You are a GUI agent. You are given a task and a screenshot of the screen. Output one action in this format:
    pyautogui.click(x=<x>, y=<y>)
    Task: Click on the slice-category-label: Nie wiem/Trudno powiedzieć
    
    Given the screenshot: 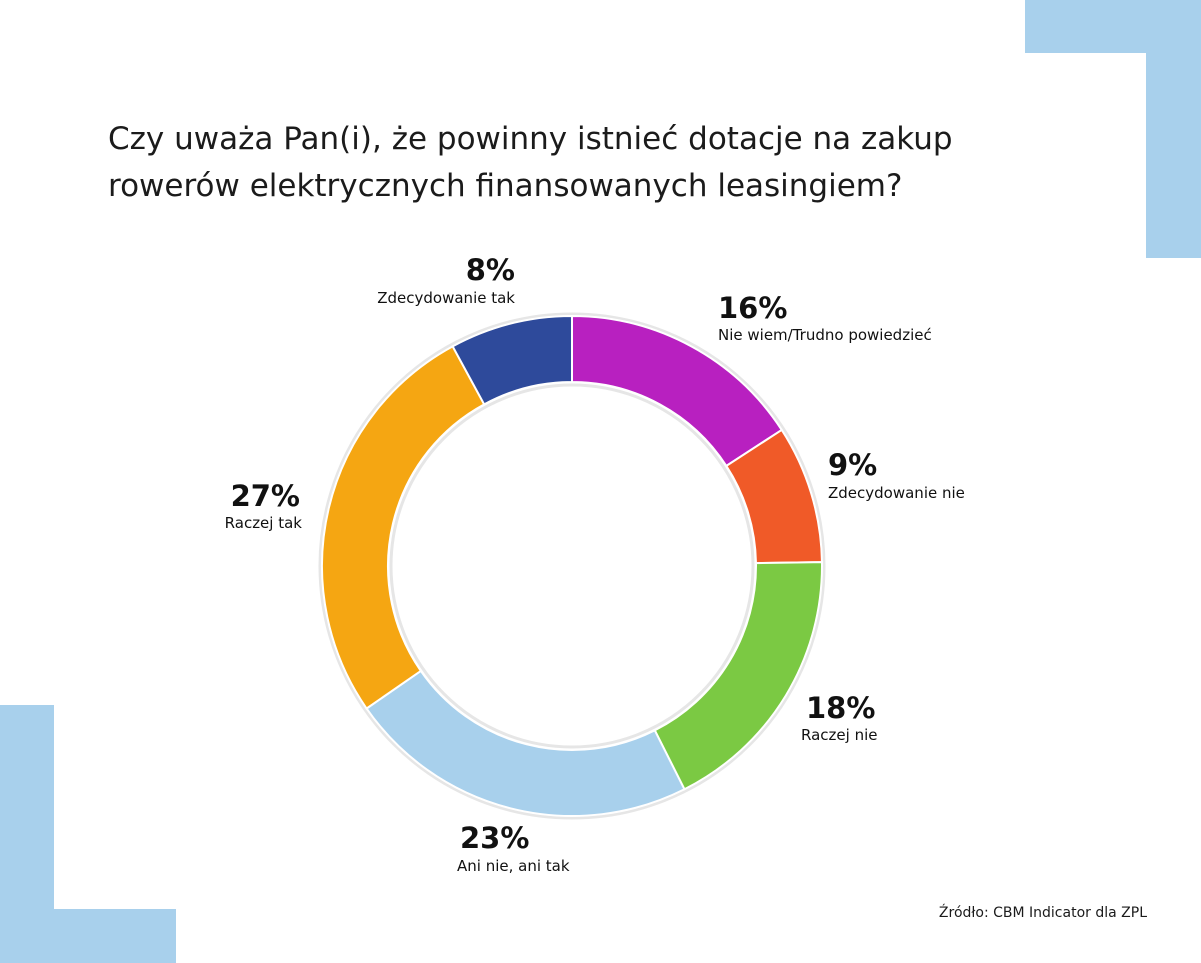 What is the action you would take?
    pyautogui.click(x=825, y=335)
    